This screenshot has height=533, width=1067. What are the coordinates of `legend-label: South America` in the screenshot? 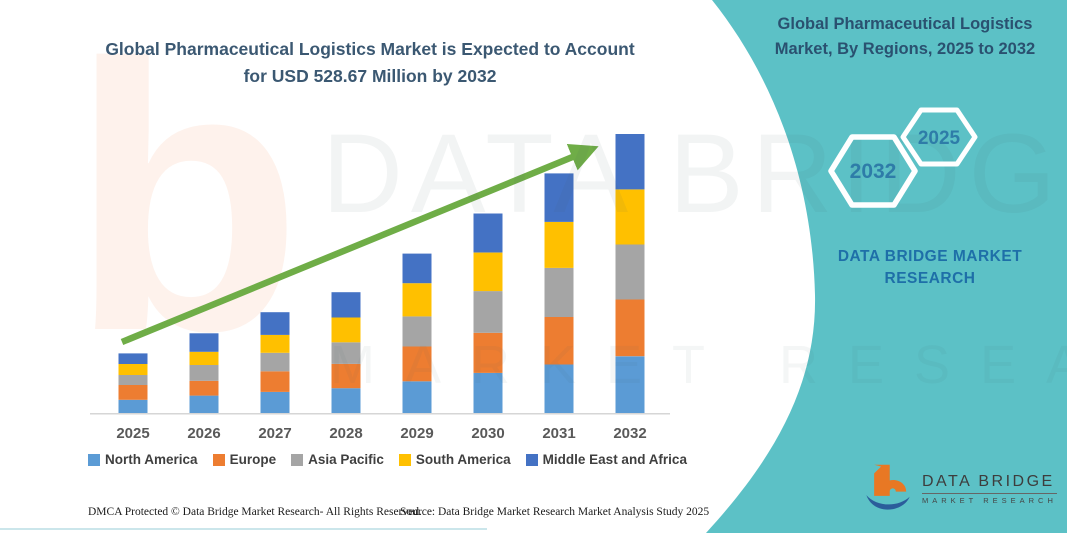 It's located at (463, 459).